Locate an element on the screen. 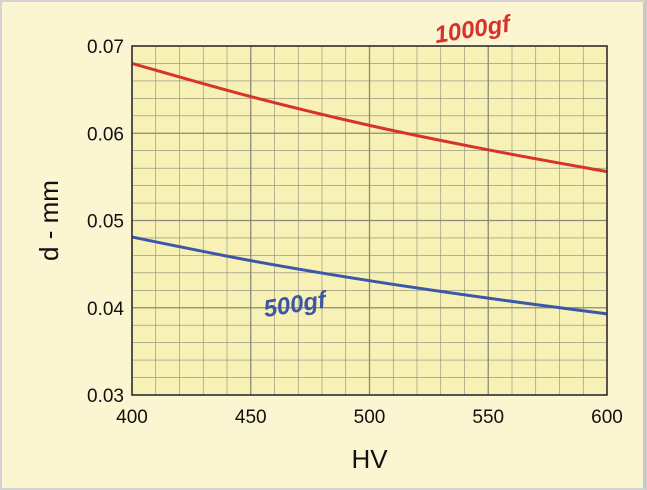  x-axis-ticks: 400 450 500 550 600 is located at coordinates (369, 417).